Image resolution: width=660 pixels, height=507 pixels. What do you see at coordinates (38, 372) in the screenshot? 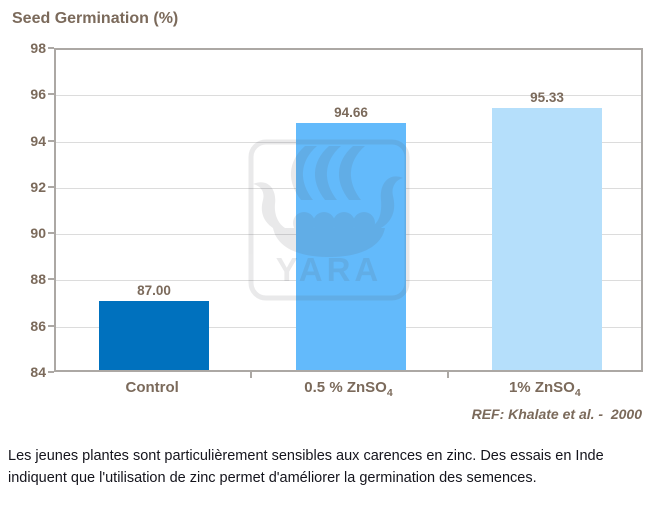
I see `ytick-label-84: 84` at bounding box center [38, 372].